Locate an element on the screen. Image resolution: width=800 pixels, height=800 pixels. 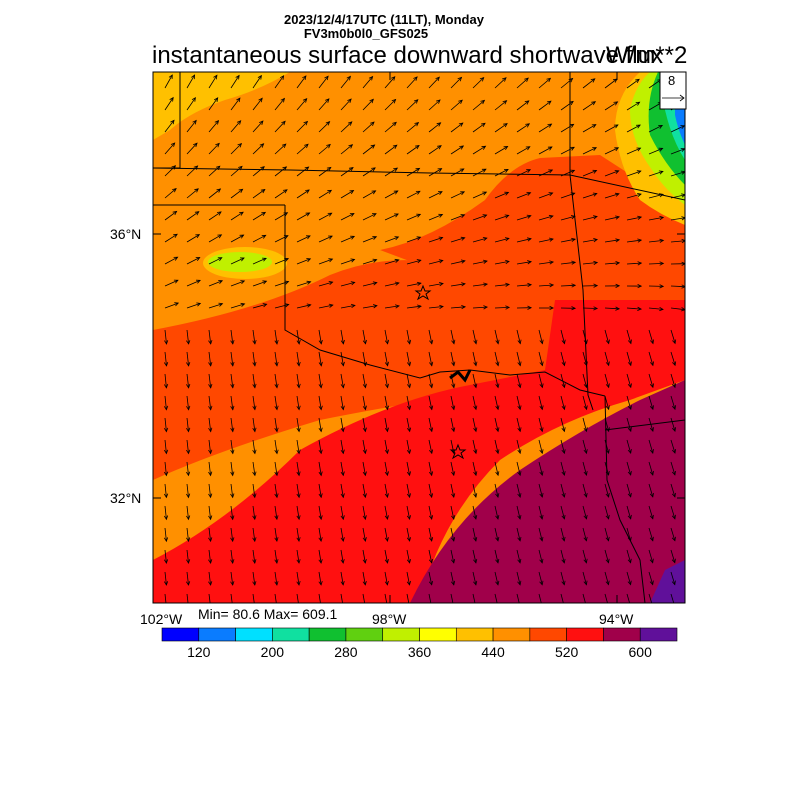
colorbar-label: 600 is located at coordinates (640, 652).